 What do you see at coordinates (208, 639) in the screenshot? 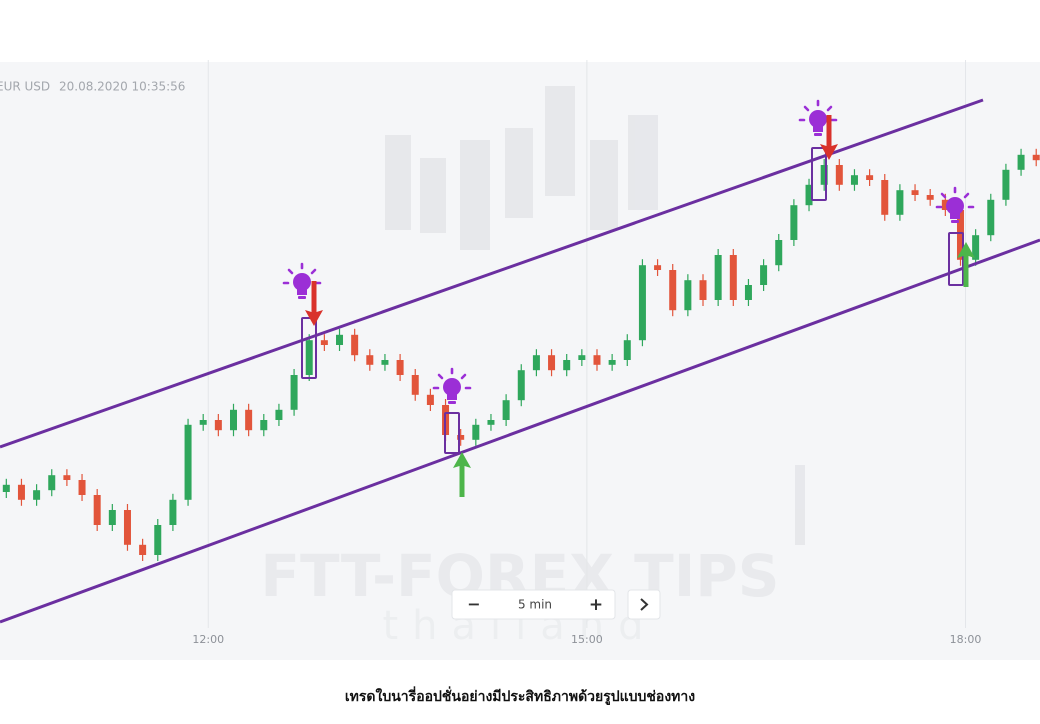
I see `x-tick-label: 12:00` at bounding box center [208, 639].